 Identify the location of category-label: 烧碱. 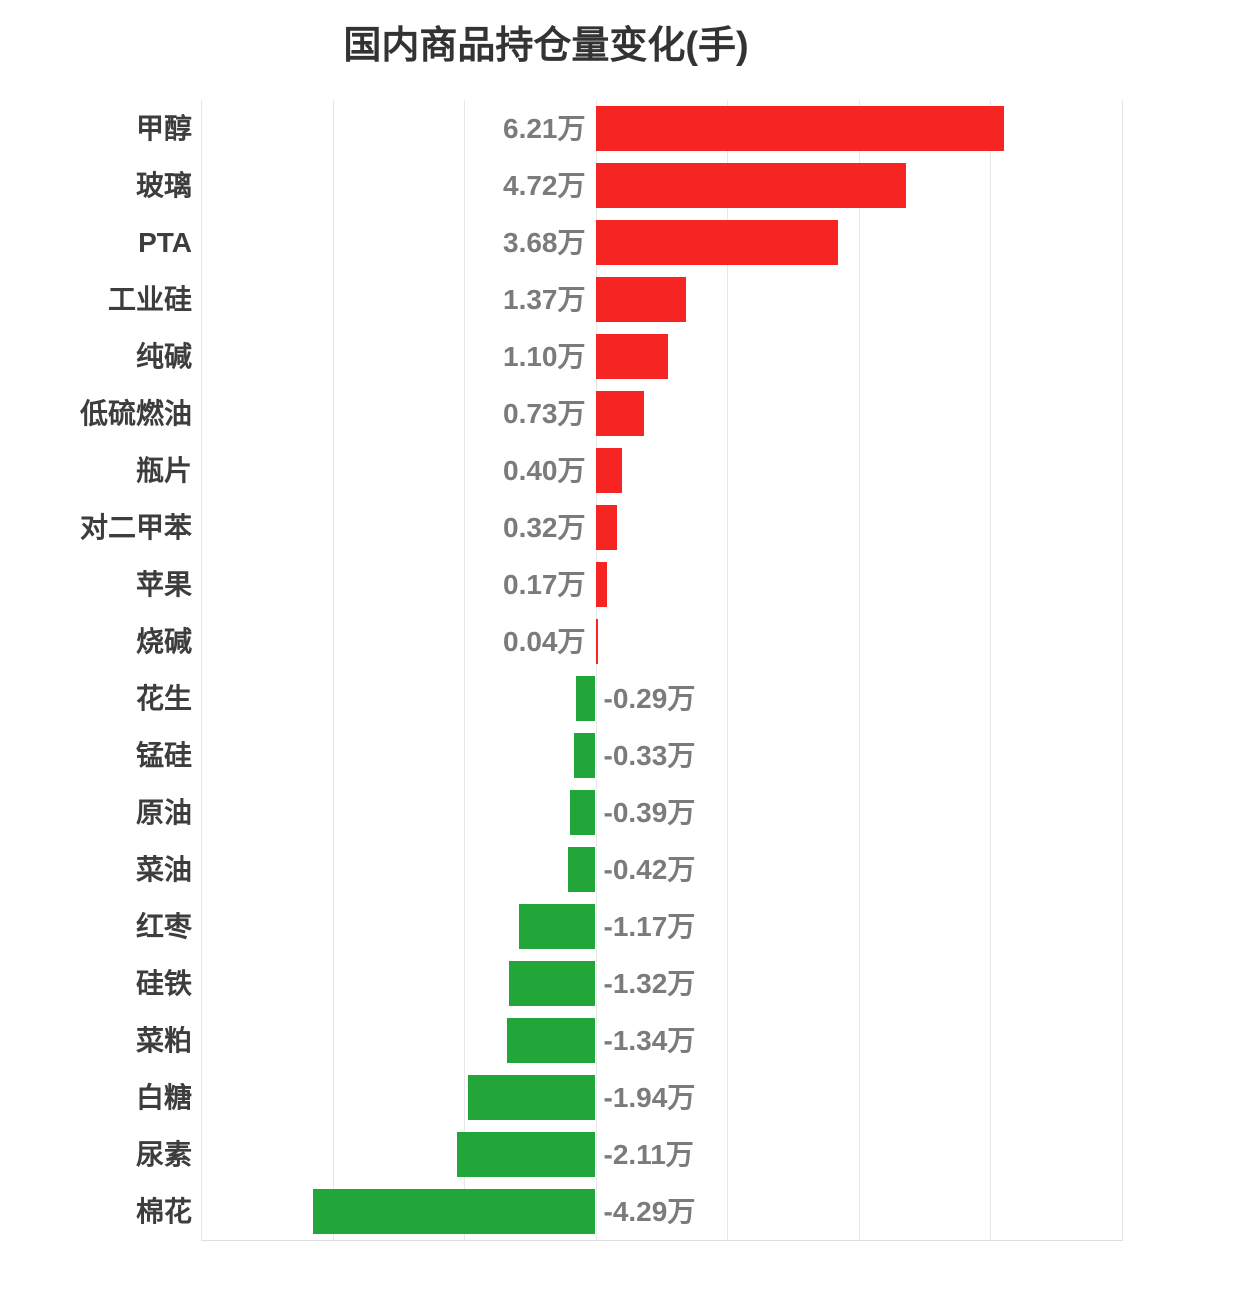
(163, 641).